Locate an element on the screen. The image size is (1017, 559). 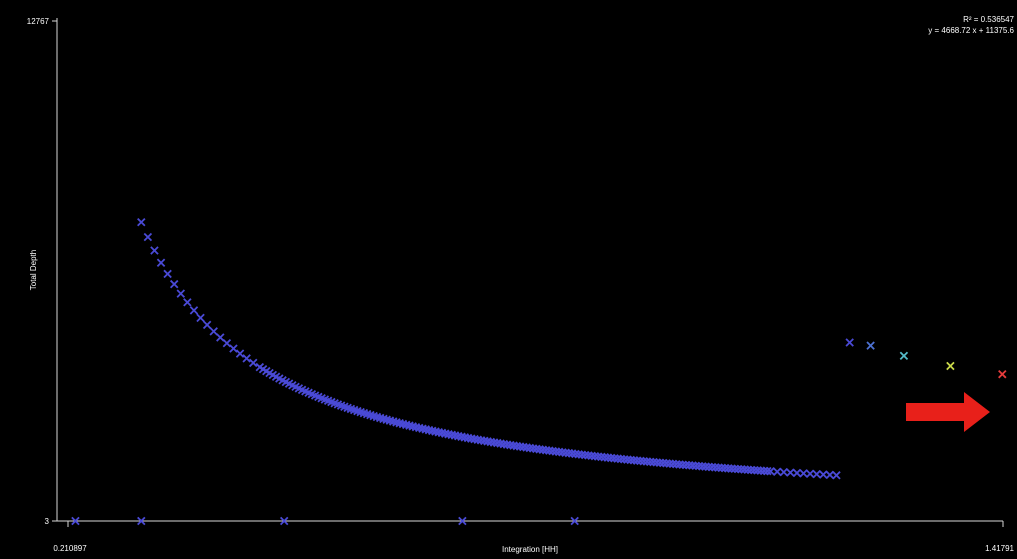
red-arrow-icon is located at coordinates (948, 412).